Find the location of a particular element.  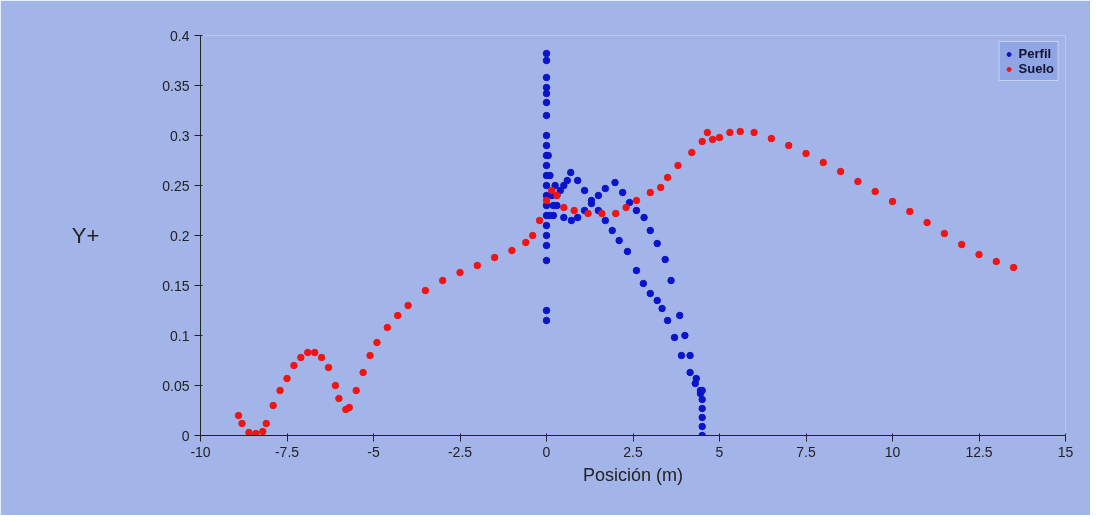

x-tick-label: 7.5 is located at coordinates (806, 451).